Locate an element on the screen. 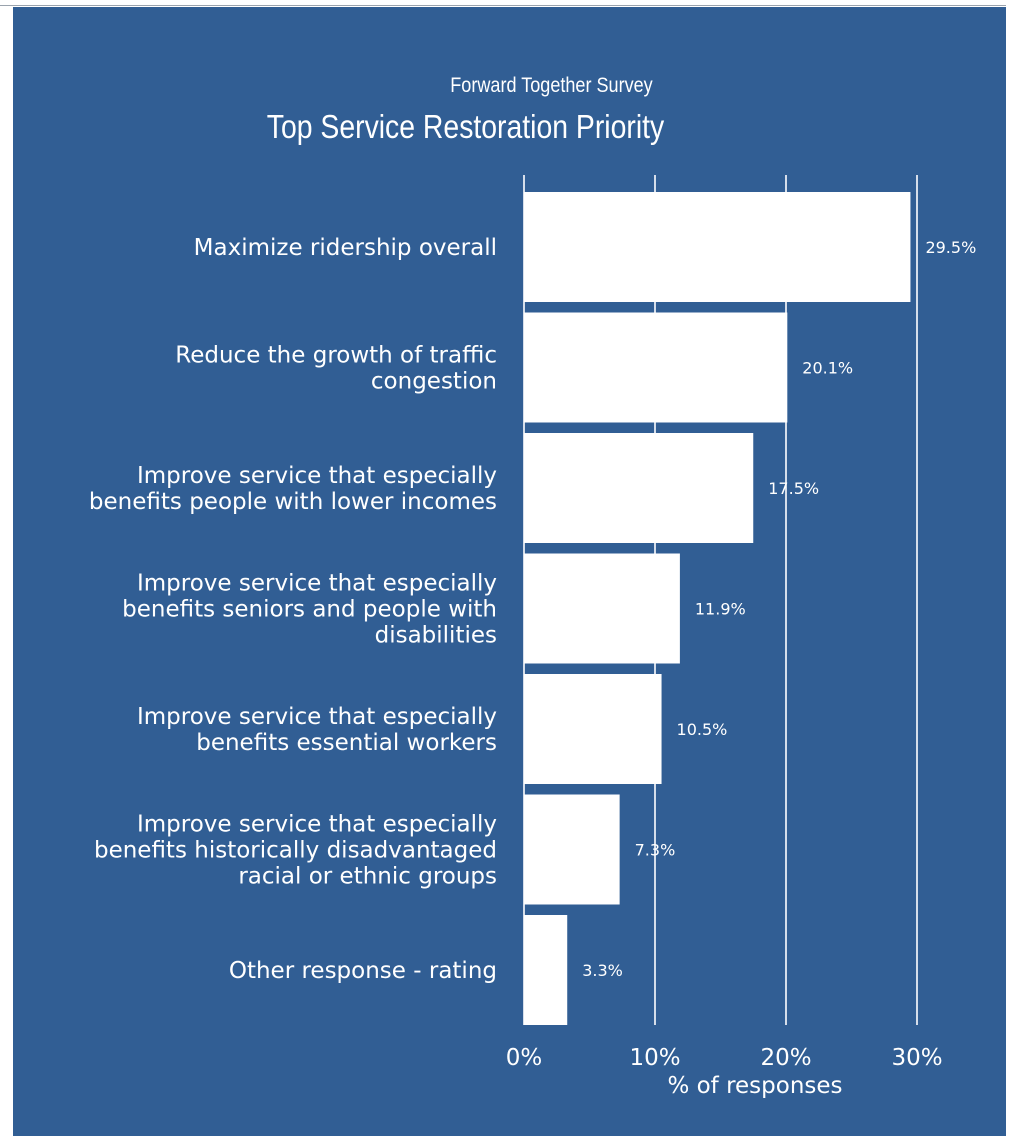 The image size is (1011, 1136). data-label: 29.5% is located at coordinates (950, 247).